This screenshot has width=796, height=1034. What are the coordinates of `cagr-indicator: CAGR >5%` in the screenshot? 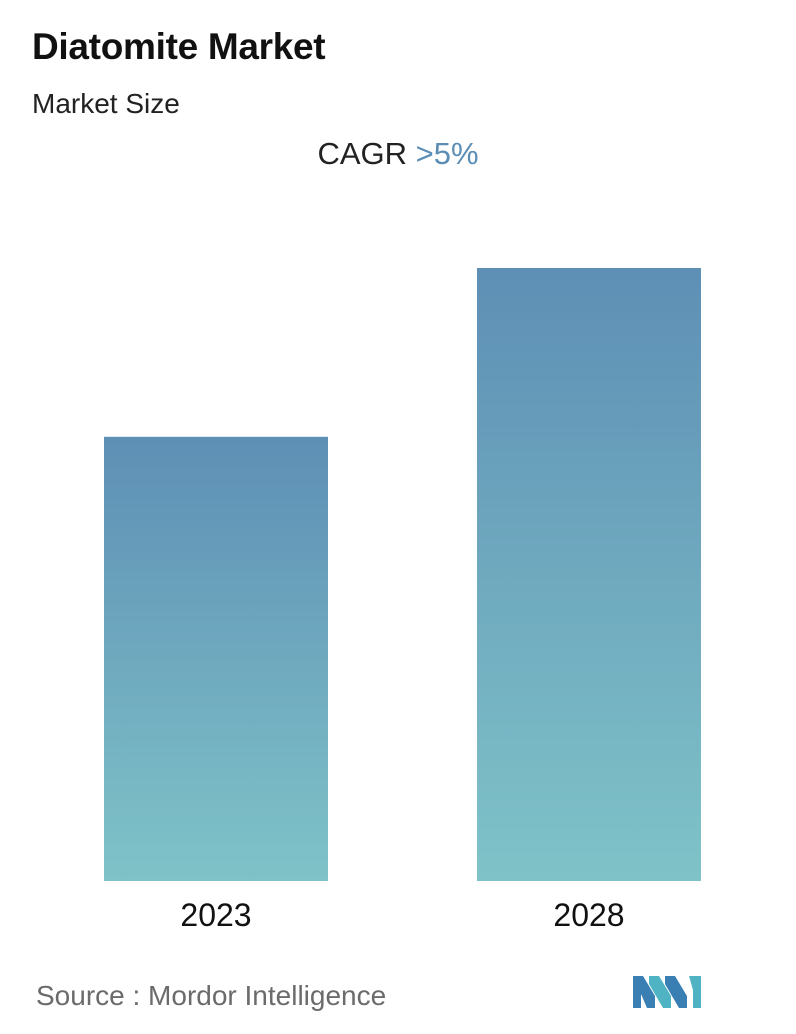 It's located at (398, 154).